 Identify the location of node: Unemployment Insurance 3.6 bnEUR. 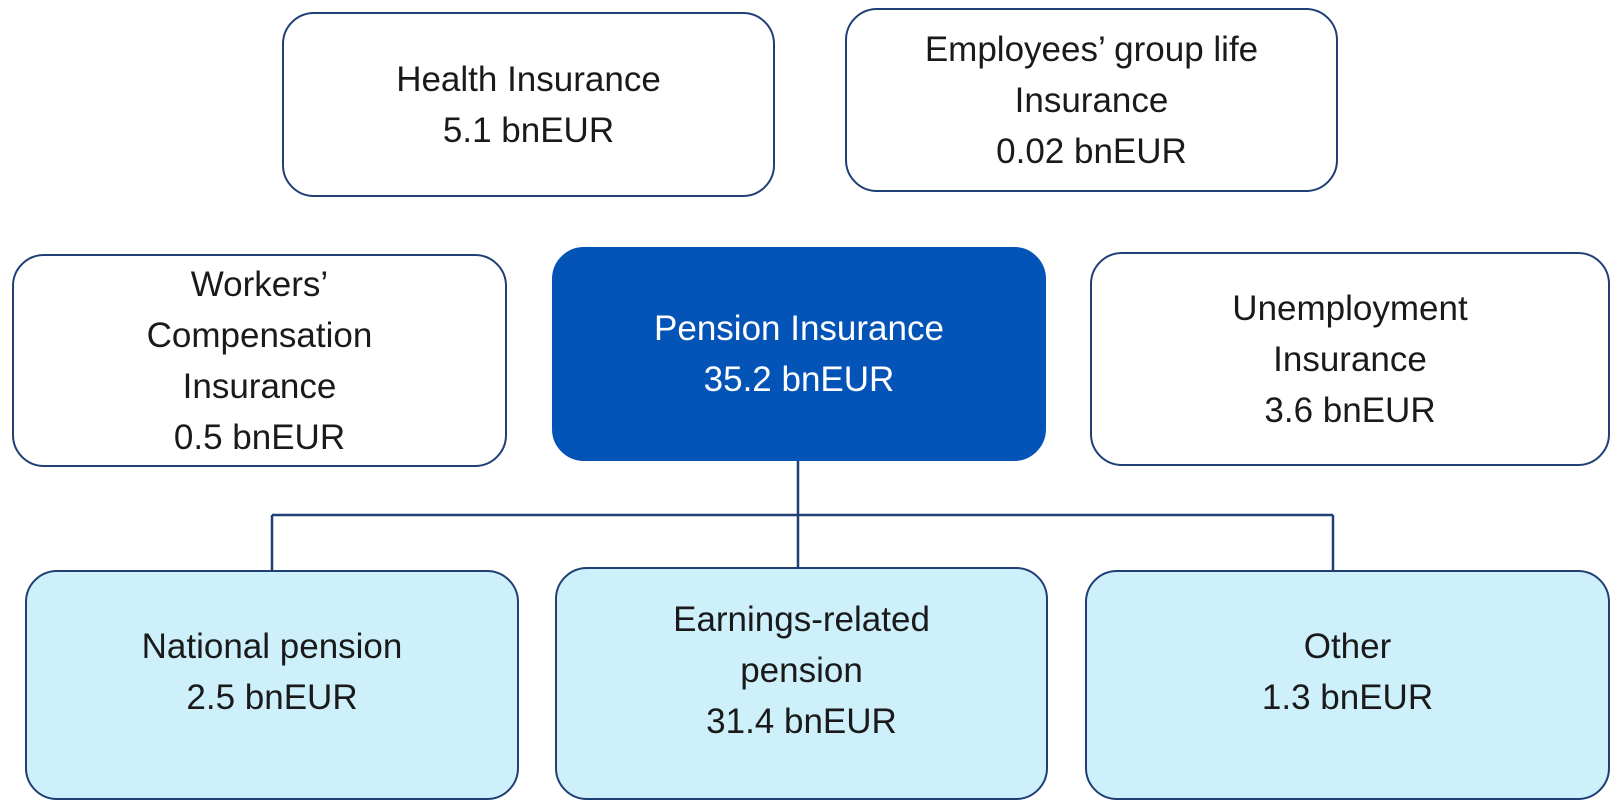
(1350, 359).